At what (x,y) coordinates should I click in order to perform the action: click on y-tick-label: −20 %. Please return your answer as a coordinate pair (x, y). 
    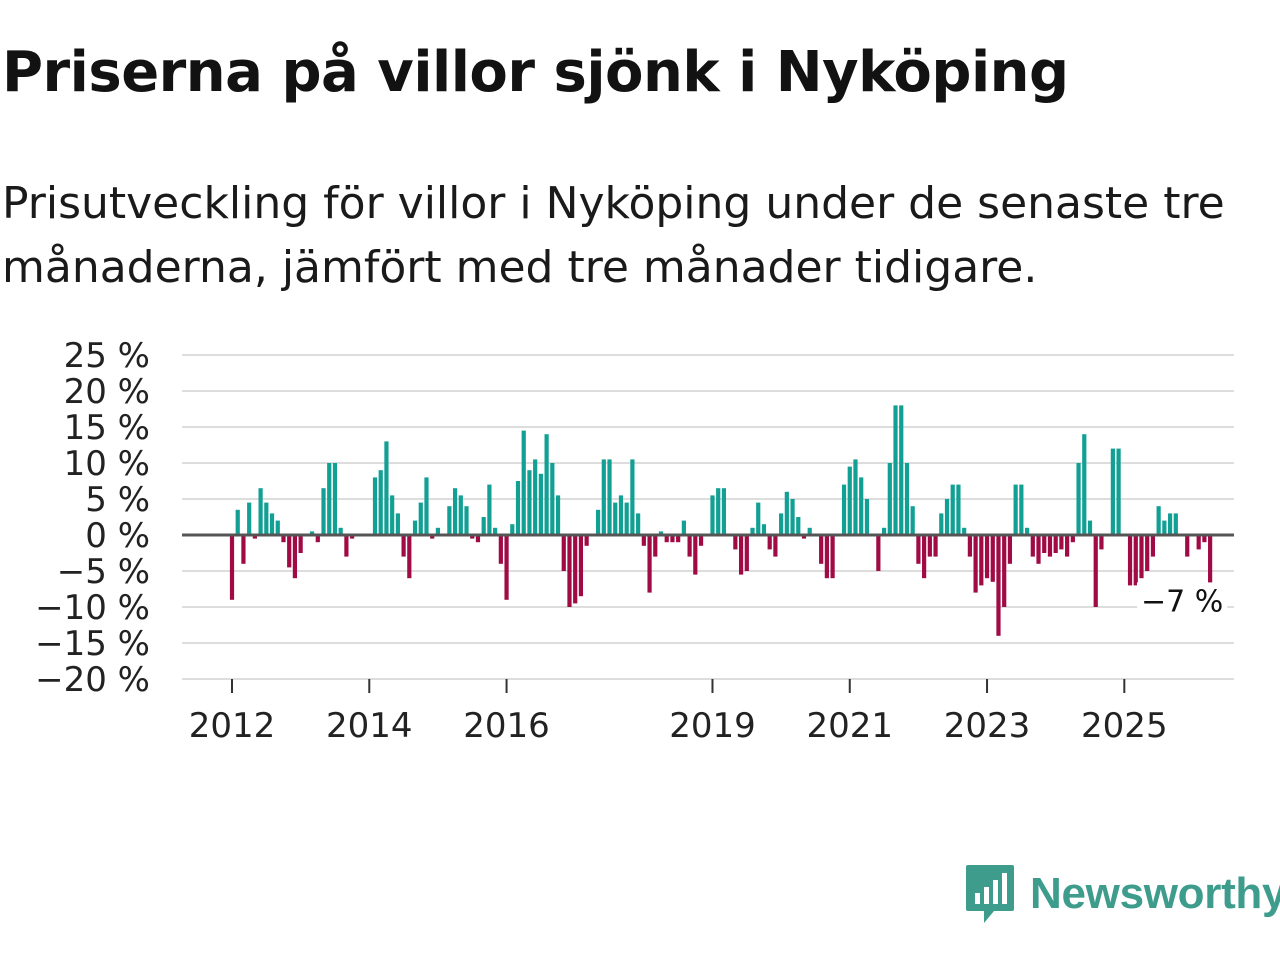
    Looking at the image, I should click on (92, 680).